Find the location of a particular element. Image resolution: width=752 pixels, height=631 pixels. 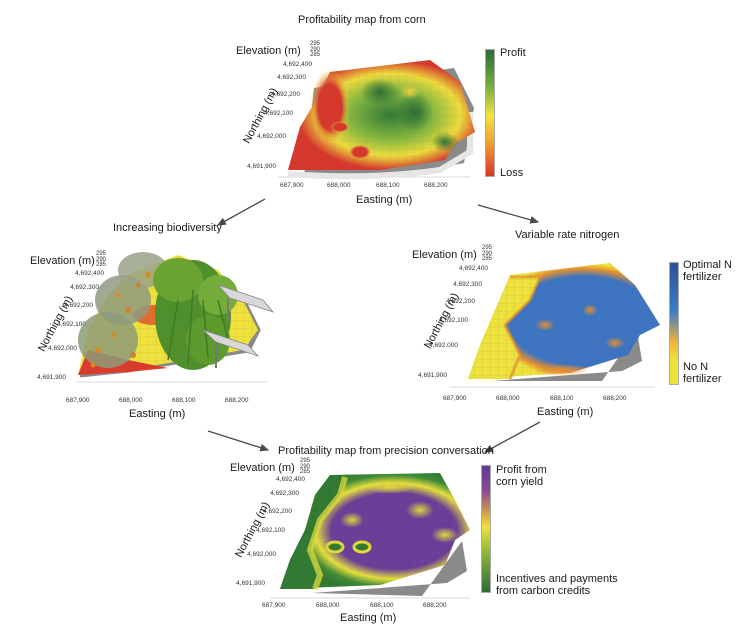

crop-rows-gray is located at coordinates (123, 310).